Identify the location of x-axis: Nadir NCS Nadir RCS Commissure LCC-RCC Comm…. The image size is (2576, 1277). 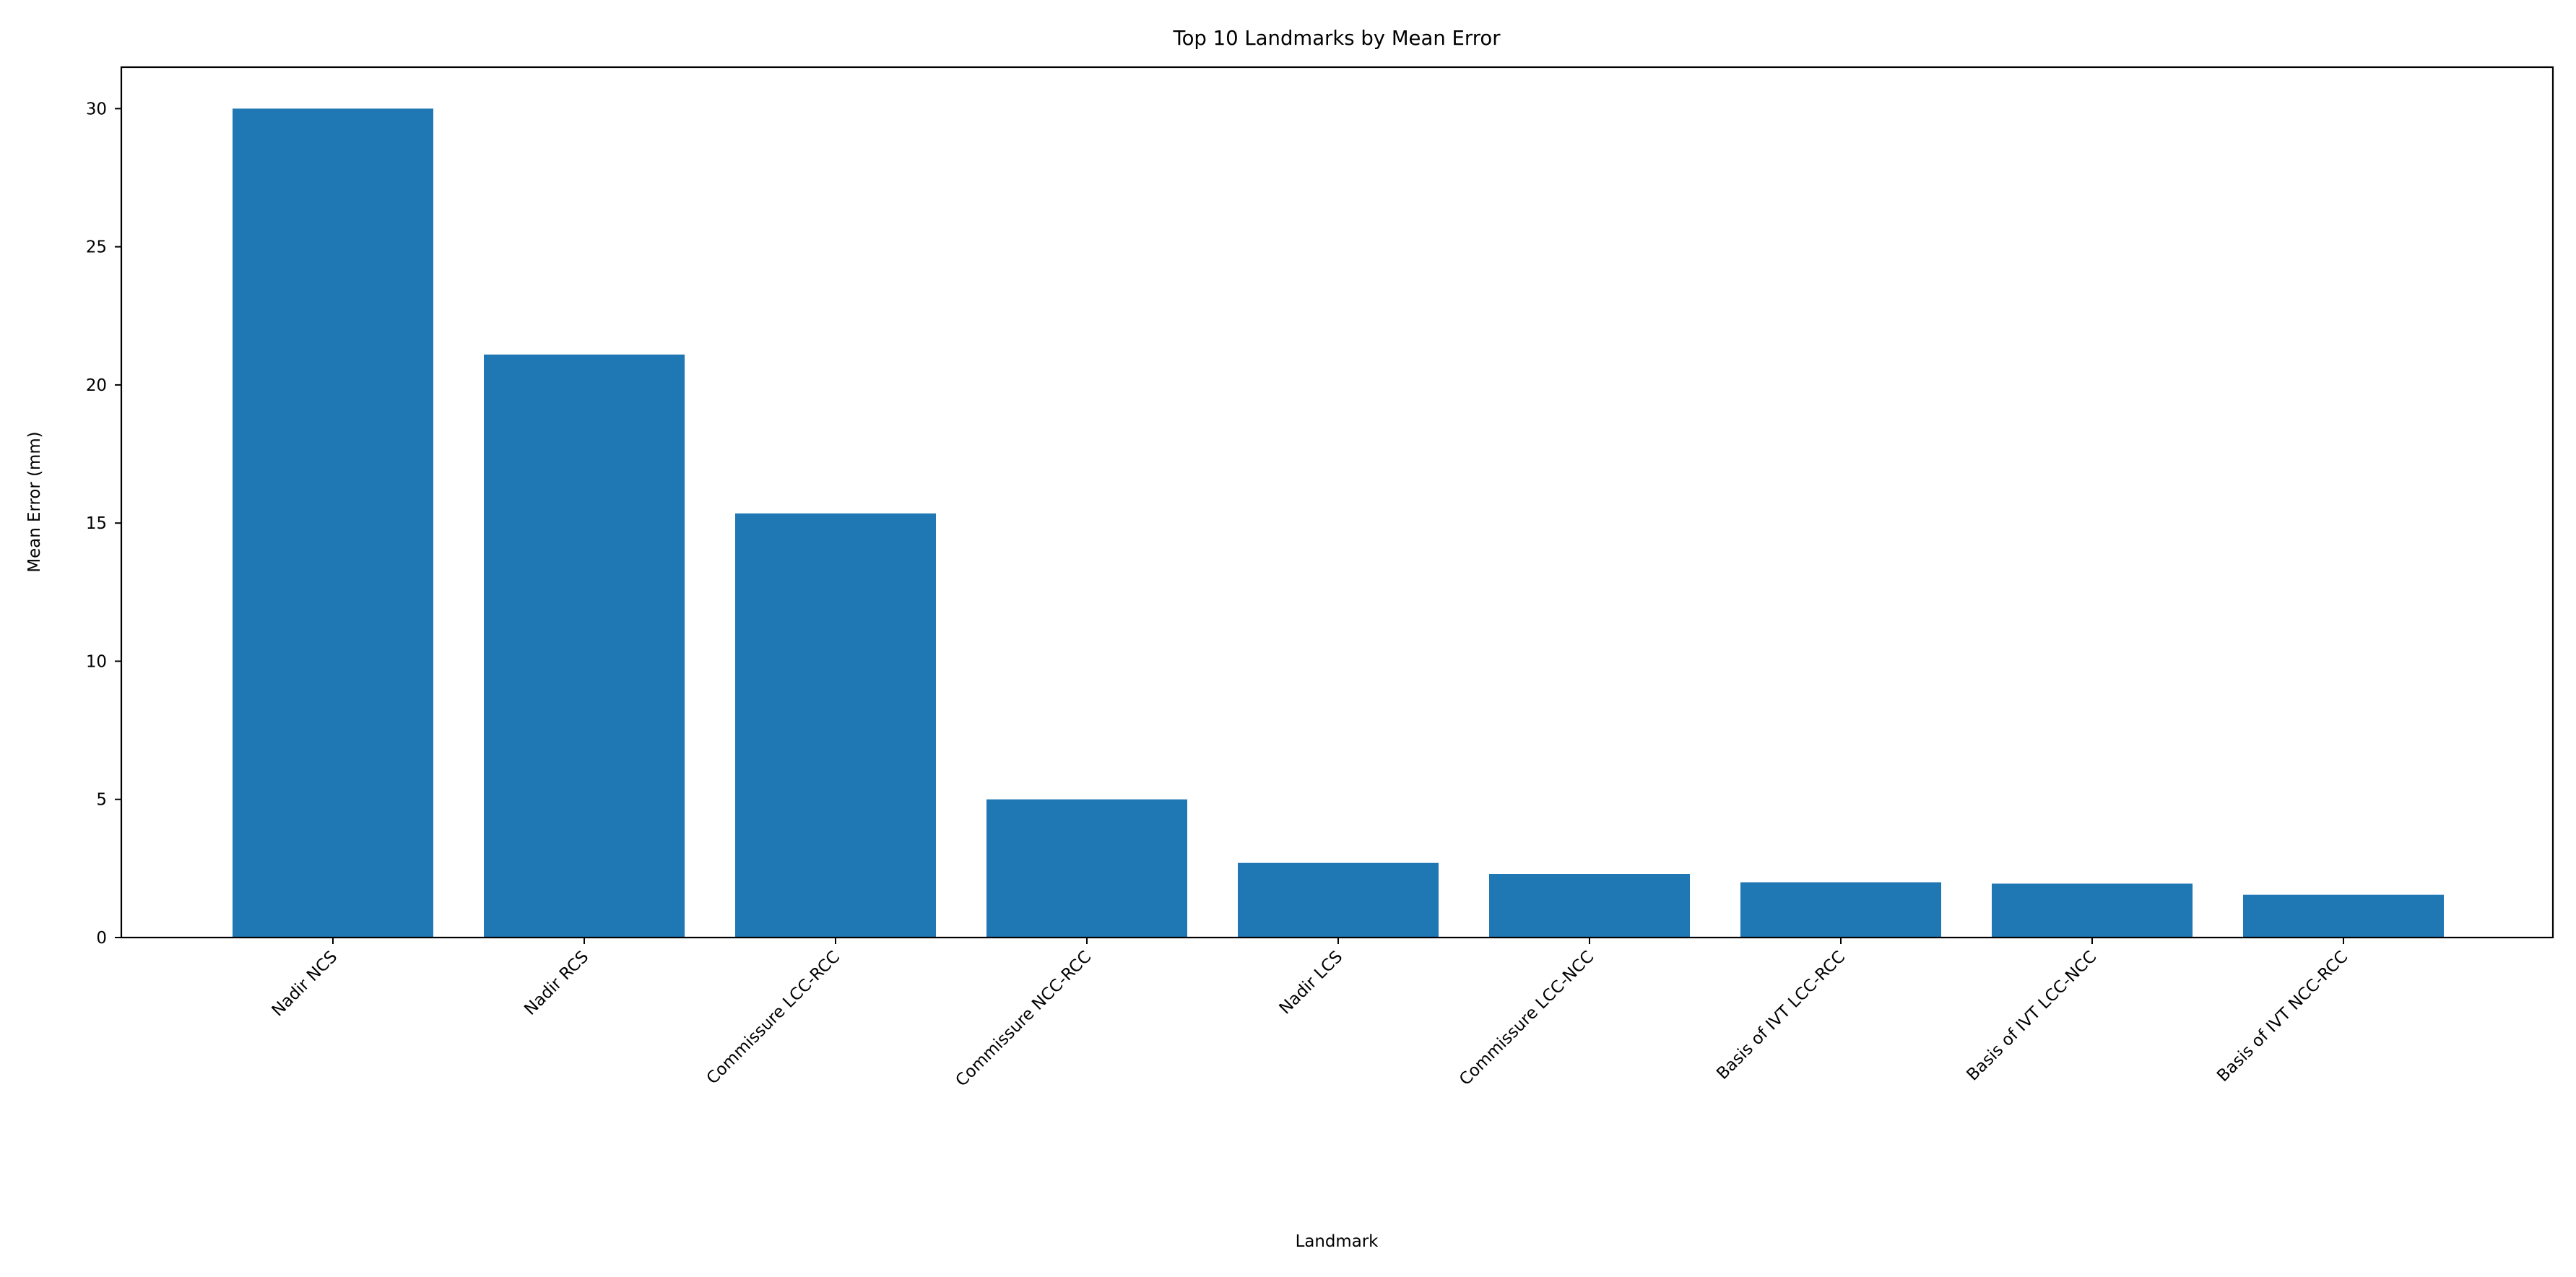
(1310, 1014).